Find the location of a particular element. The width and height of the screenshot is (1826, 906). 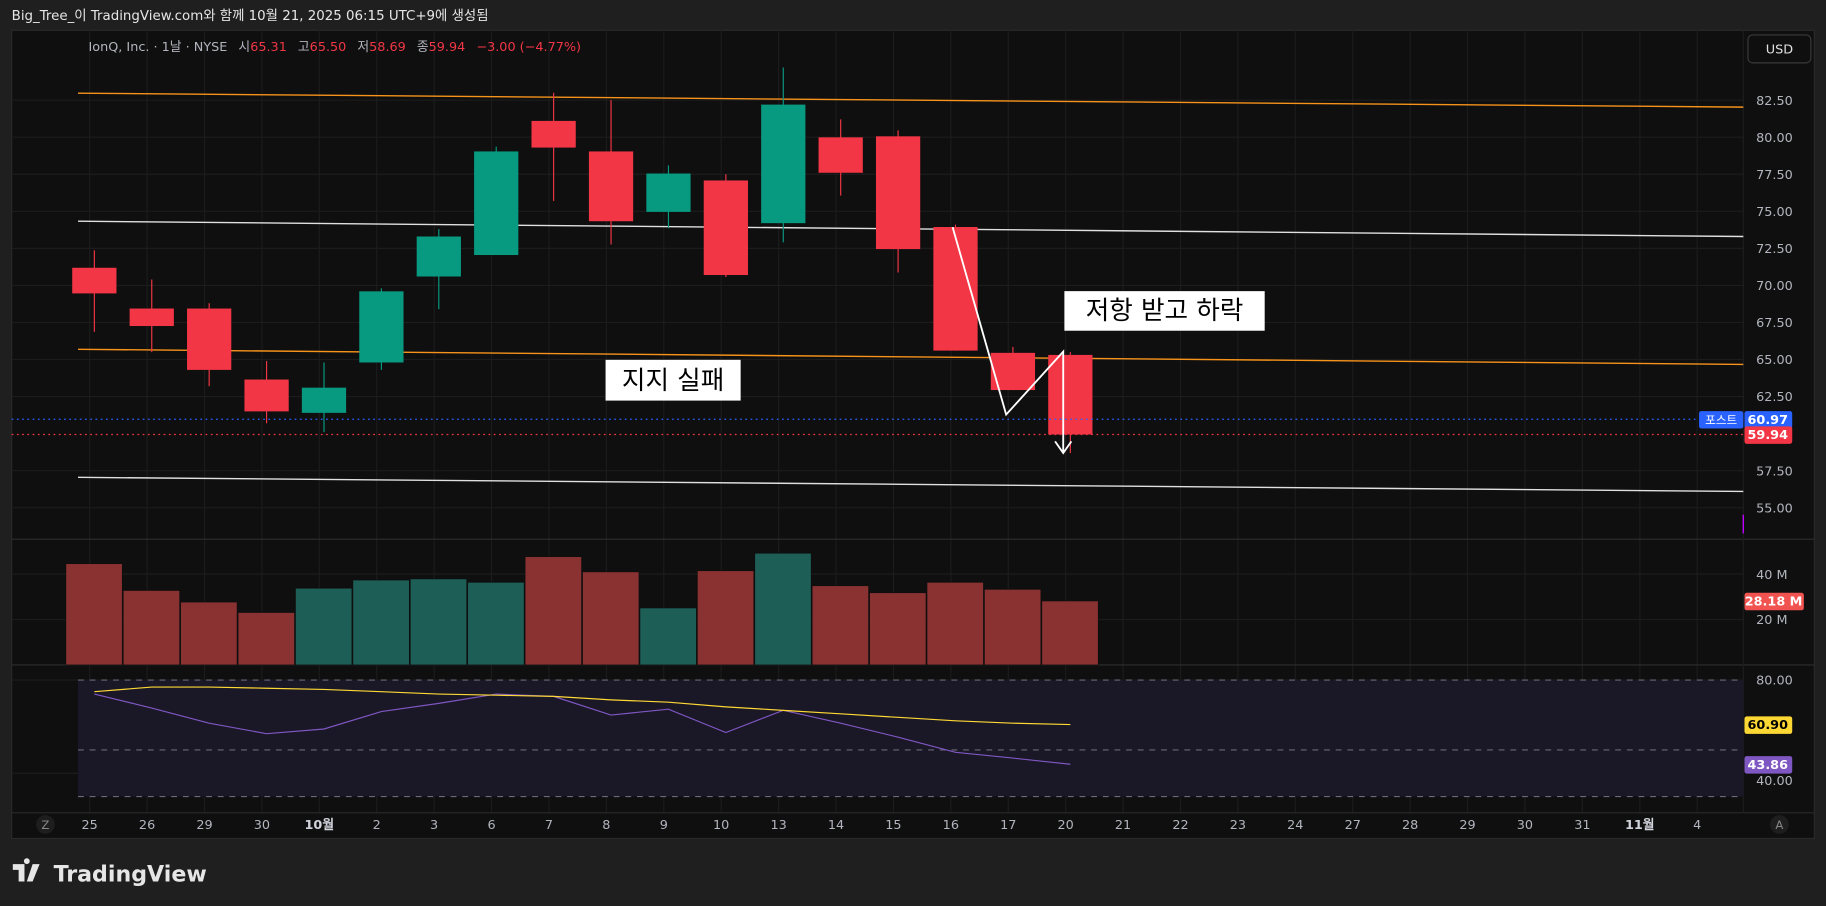

currency-button is located at coordinates (1779, 49).